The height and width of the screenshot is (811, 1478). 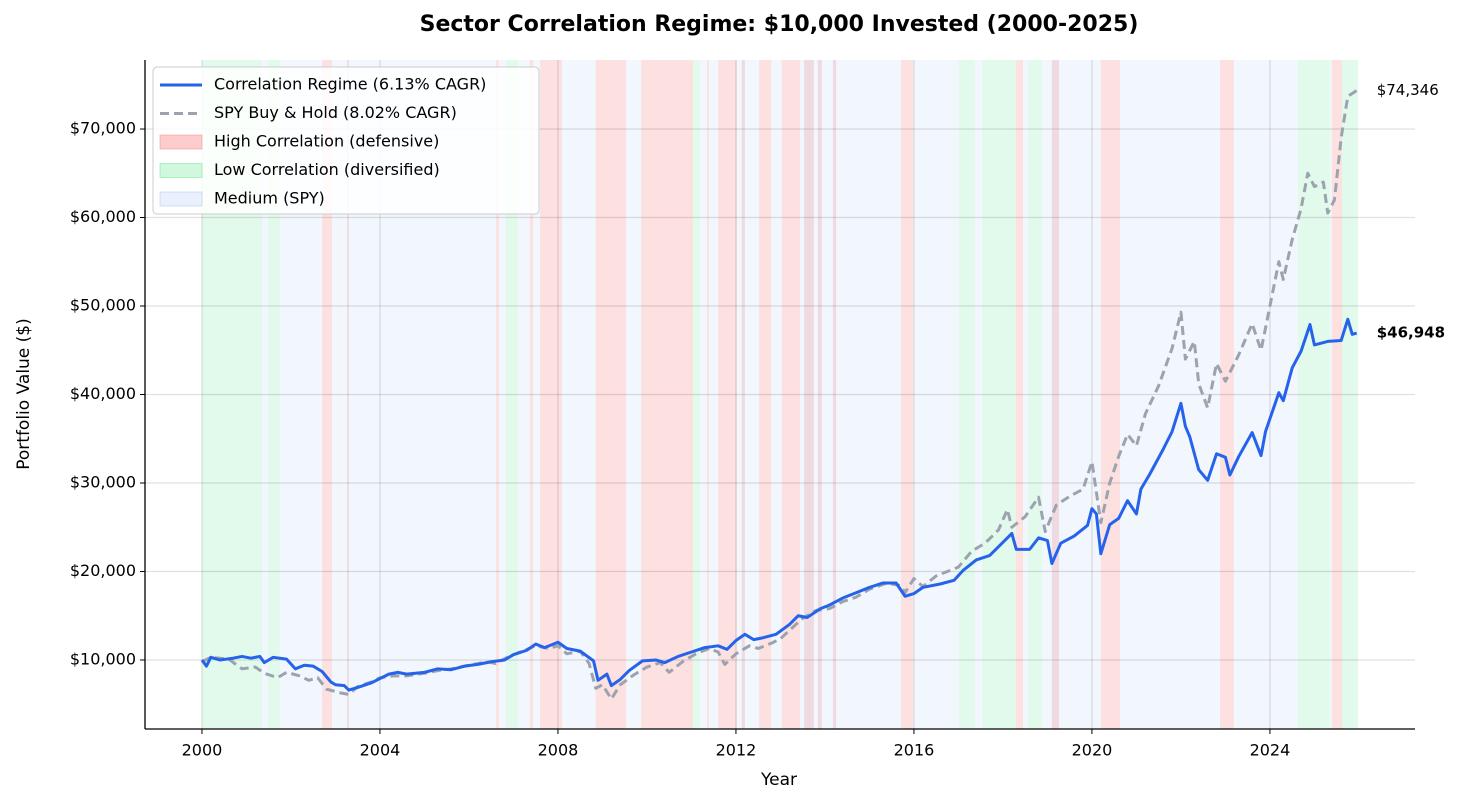 I want to click on y-axis-label: Portfolio Value ($), so click(x=24, y=394).